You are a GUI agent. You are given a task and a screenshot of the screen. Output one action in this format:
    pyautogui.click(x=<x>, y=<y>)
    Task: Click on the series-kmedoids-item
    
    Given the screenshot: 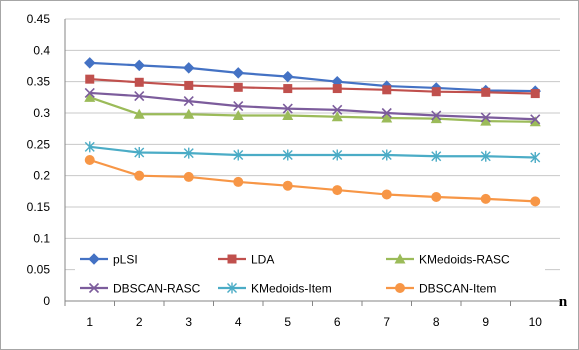 What is the action you would take?
    pyautogui.click(x=312, y=152)
    